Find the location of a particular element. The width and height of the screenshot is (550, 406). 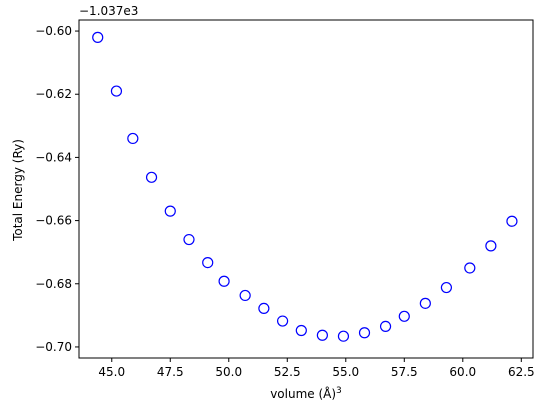

x-tick-label: 52.5 is located at coordinates (287, 372).